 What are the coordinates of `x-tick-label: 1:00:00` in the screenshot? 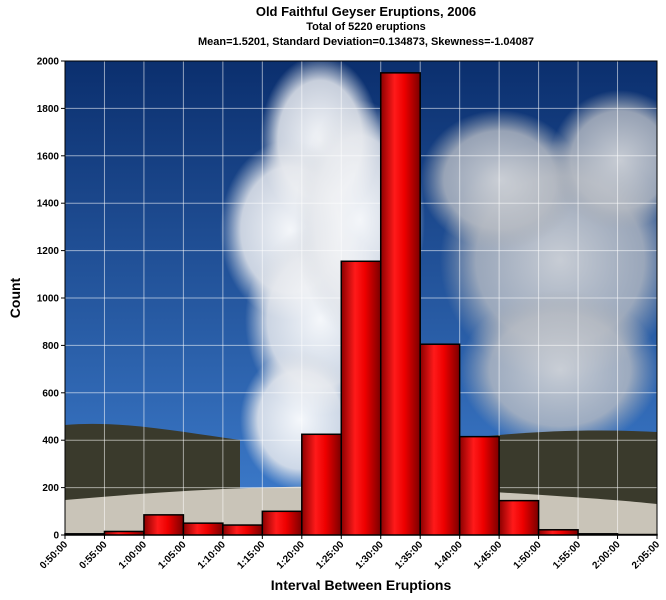 It's located at (133, 555).